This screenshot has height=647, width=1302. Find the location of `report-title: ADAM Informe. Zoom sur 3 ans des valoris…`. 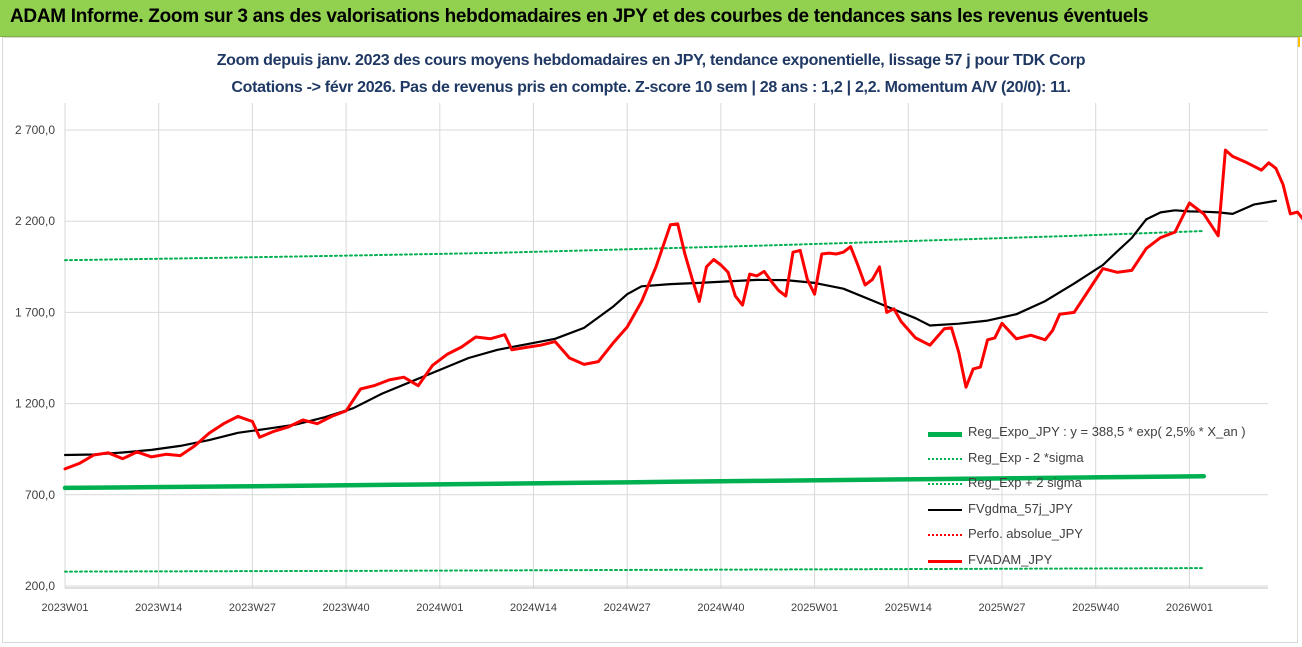

report-title: ADAM Informe. Zoom sur 3 ans des valoris… is located at coordinates (579, 16).